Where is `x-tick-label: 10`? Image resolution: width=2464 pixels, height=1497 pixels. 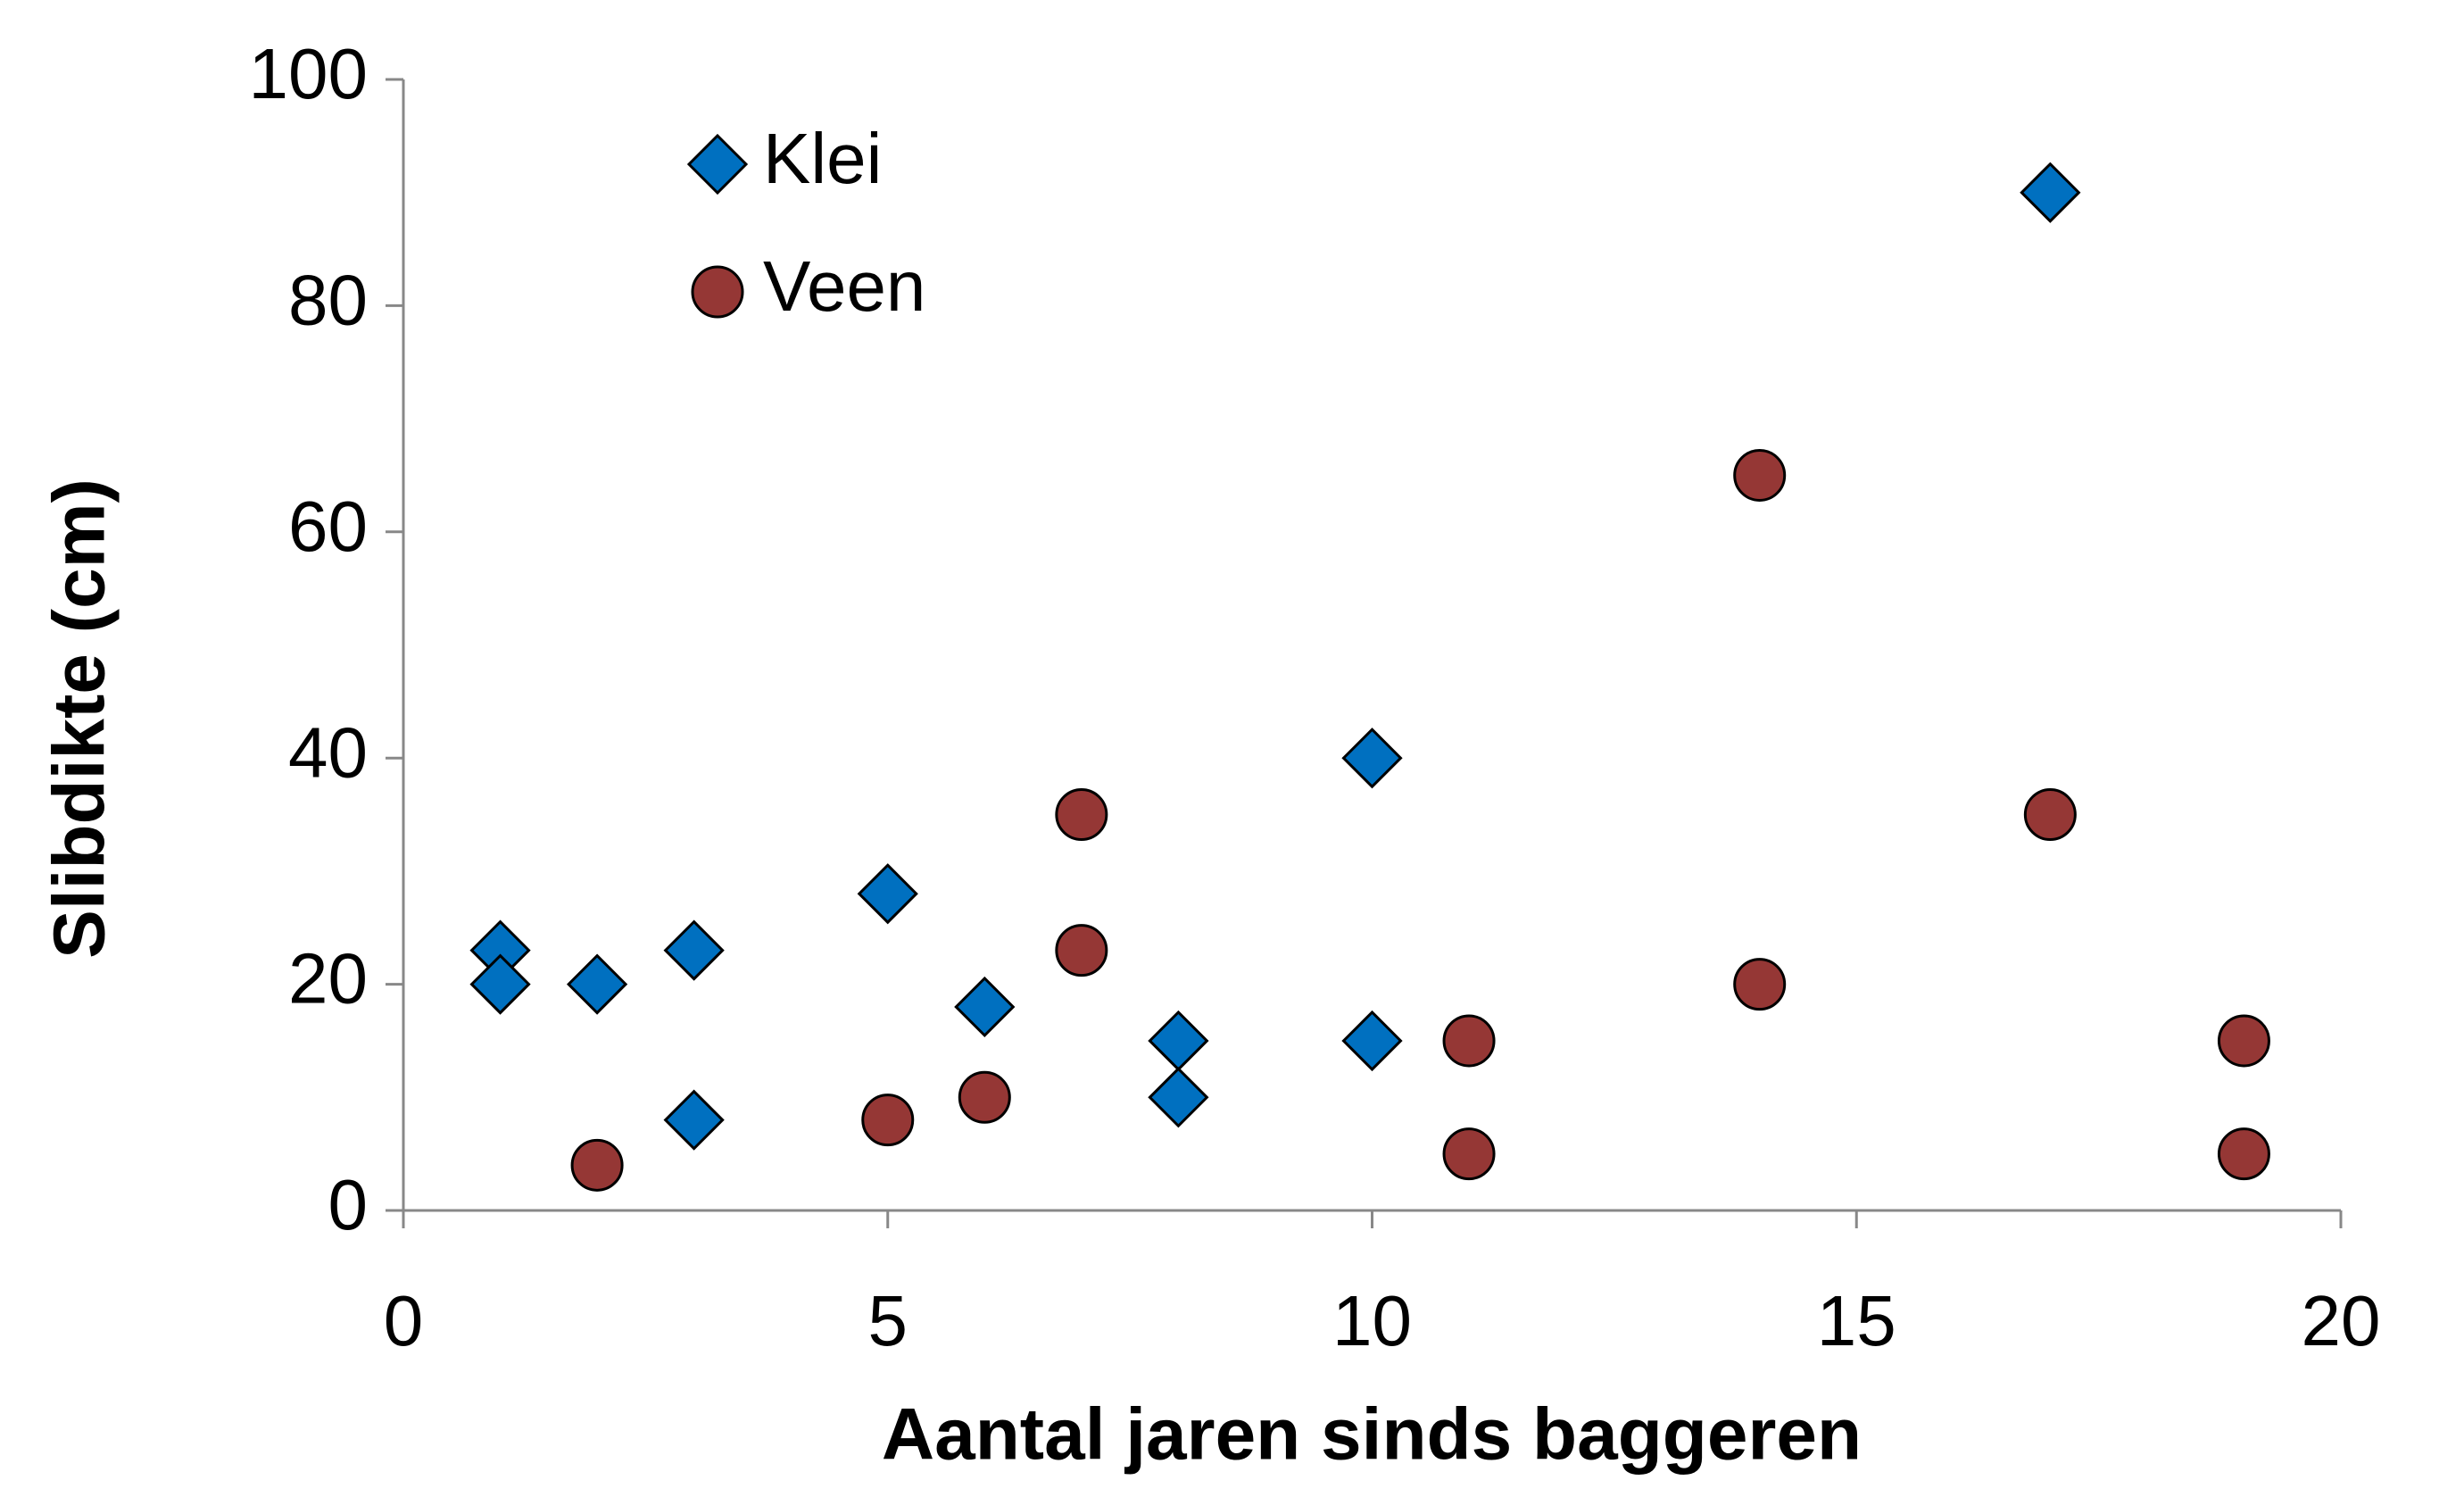 x-tick-label: 10 is located at coordinates (1372, 1320).